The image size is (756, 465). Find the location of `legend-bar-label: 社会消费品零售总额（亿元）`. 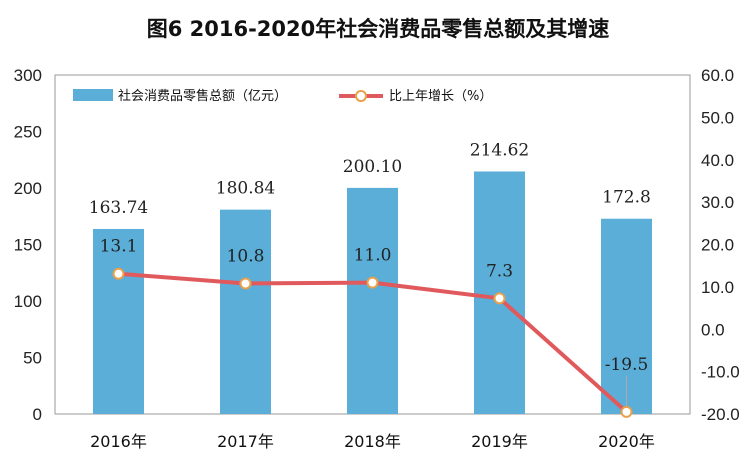

legend-bar-label: 社会消费品零售总额（亿元） is located at coordinates (202, 96).